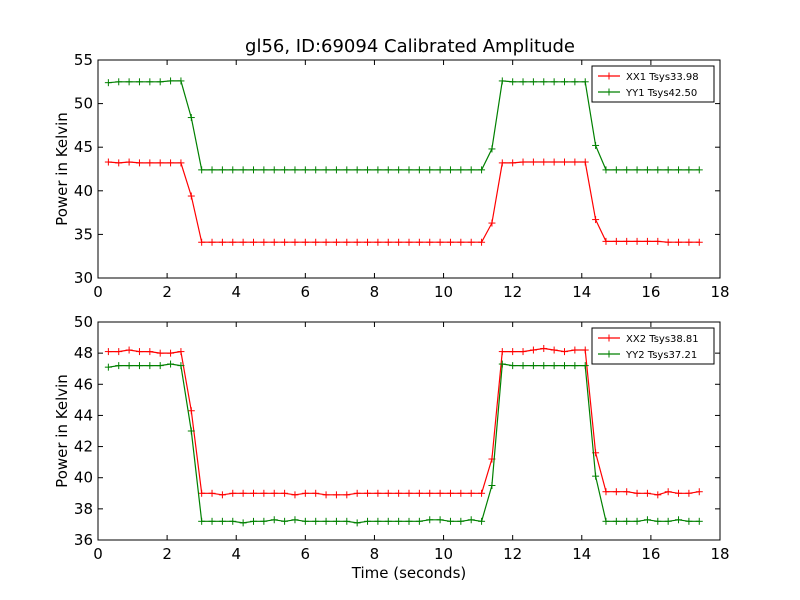 This screenshot has height=600, width=800. What do you see at coordinates (443, 554) in the screenshot?
I see `bottom-plot-xtick-label-5: 10` at bounding box center [443, 554].